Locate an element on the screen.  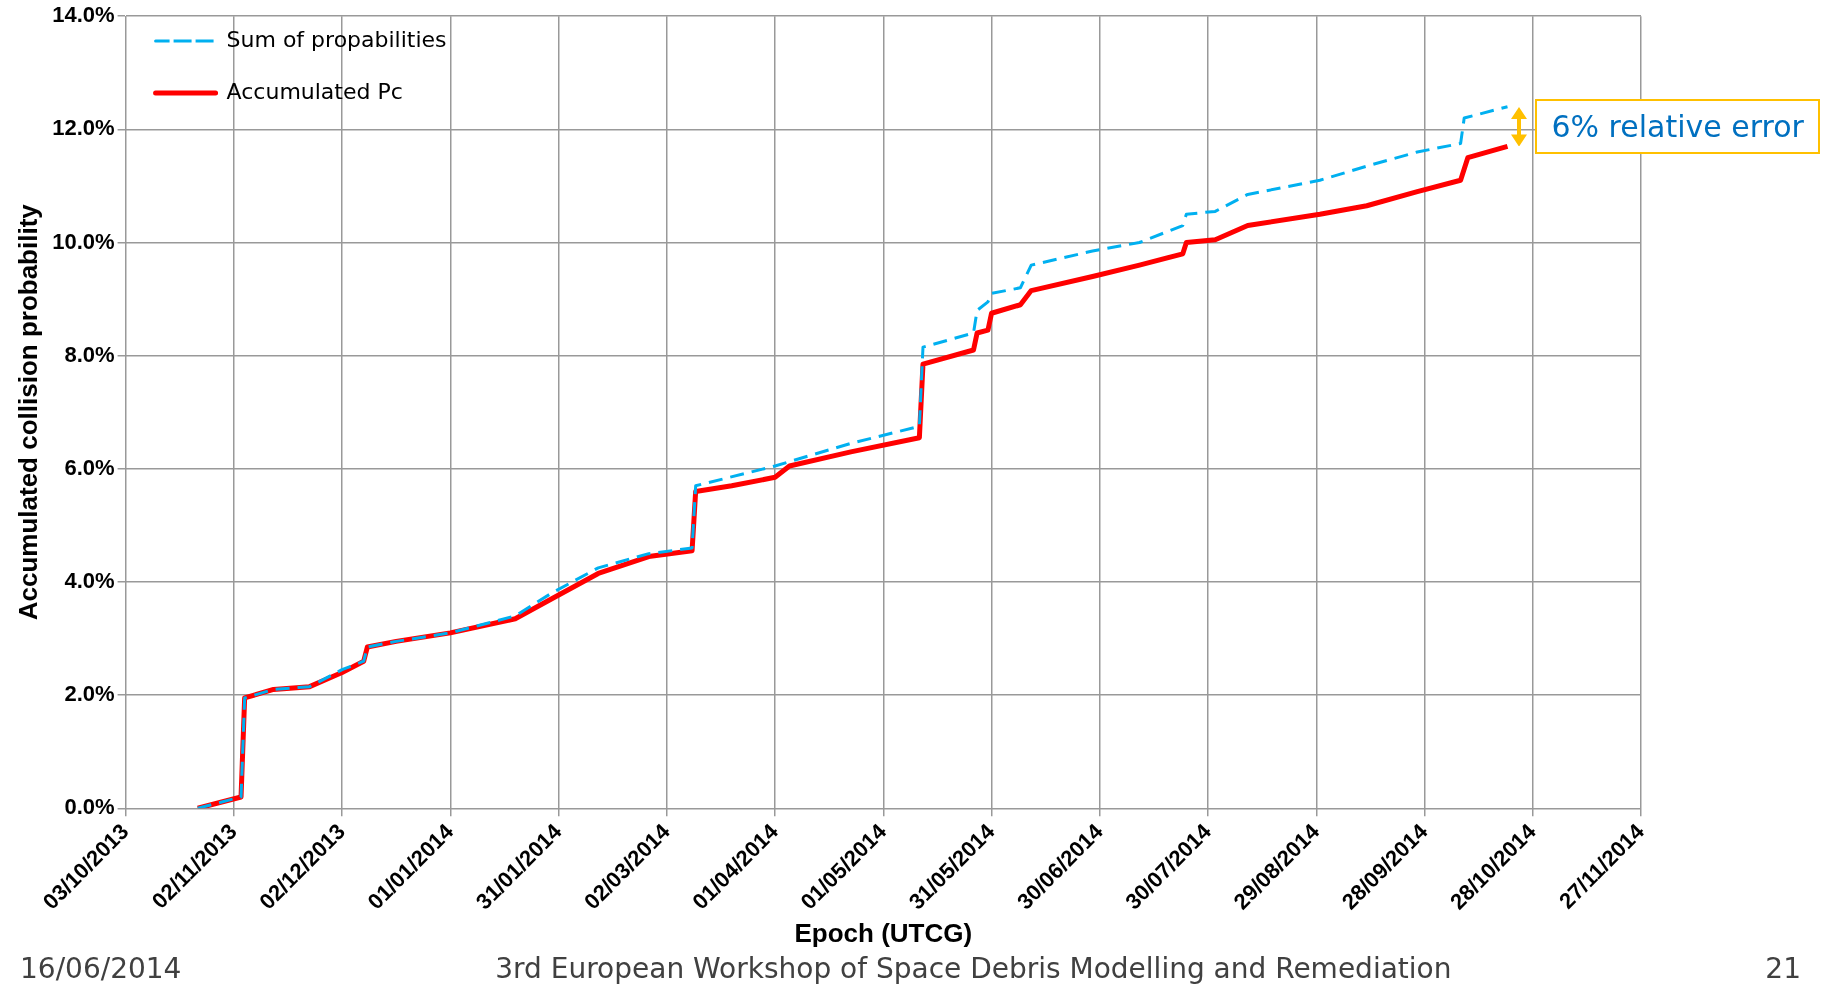
text: 21 is located at coordinates (1783, 968).